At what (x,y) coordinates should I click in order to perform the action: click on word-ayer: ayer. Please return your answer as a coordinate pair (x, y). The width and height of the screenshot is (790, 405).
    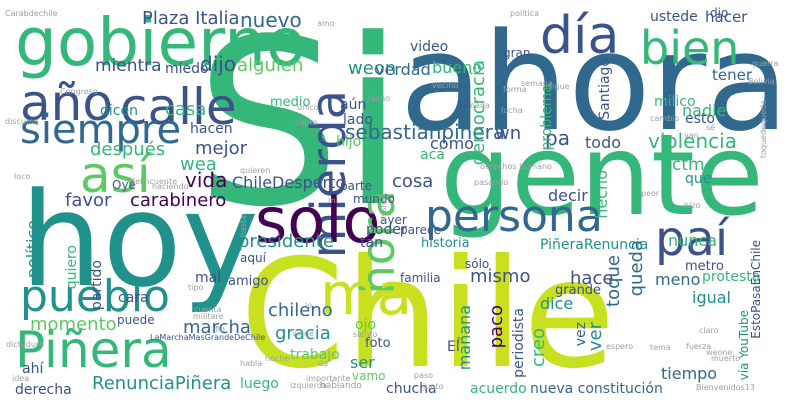
    Looking at the image, I should click on (393, 220).